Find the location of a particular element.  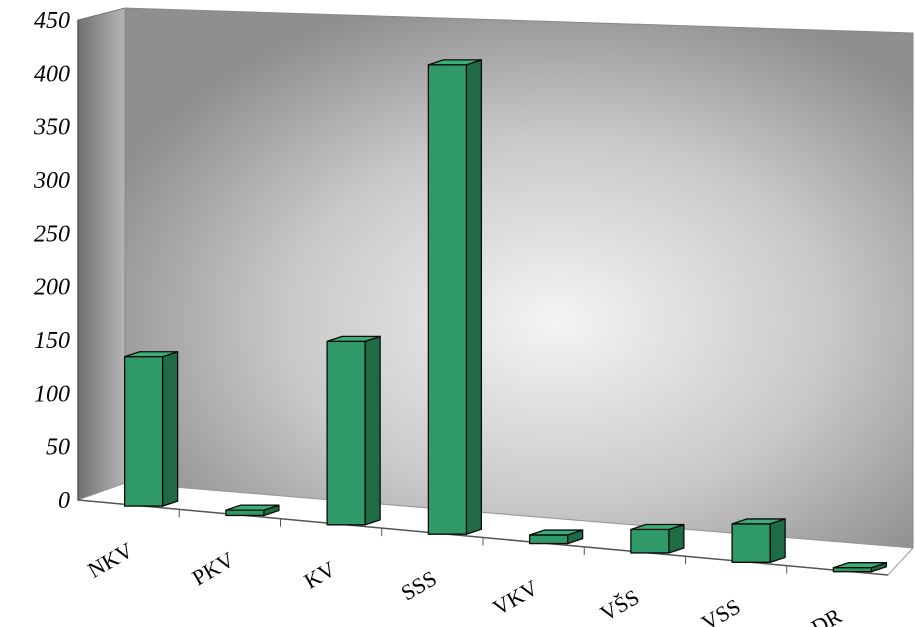

y-tick-label: 100 is located at coordinates (52, 394).